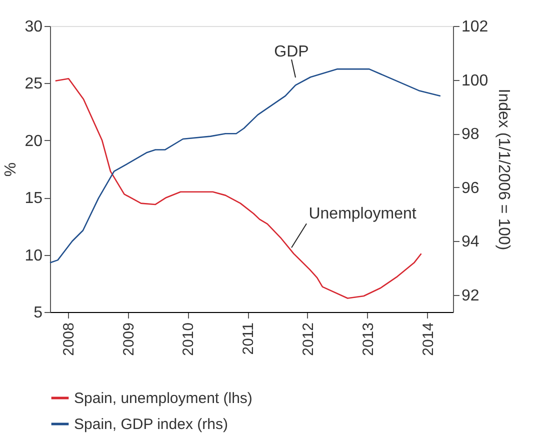  What do you see at coordinates (33, 199) in the screenshot?
I see `y-tick-label: 15` at bounding box center [33, 199].